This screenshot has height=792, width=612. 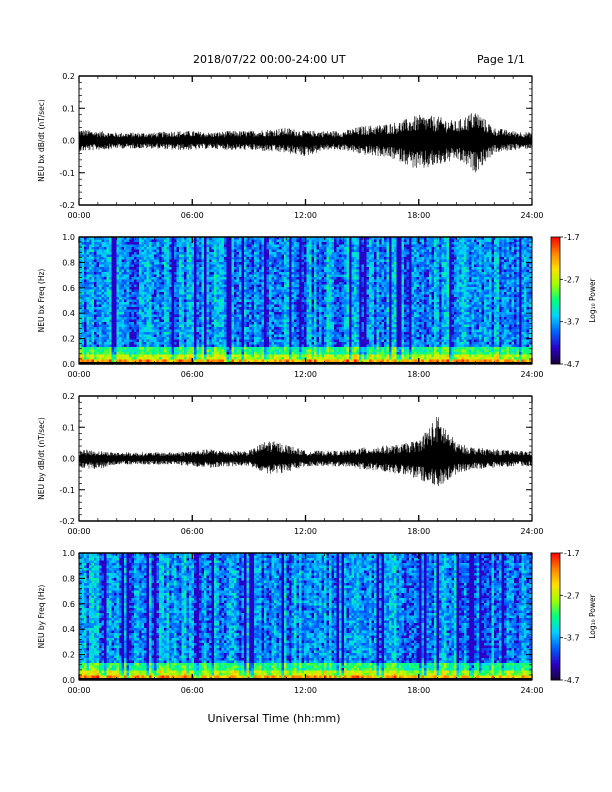 I want to click on y-axis-label: NEU by dB/dt (nT/sec), so click(x=41, y=458).